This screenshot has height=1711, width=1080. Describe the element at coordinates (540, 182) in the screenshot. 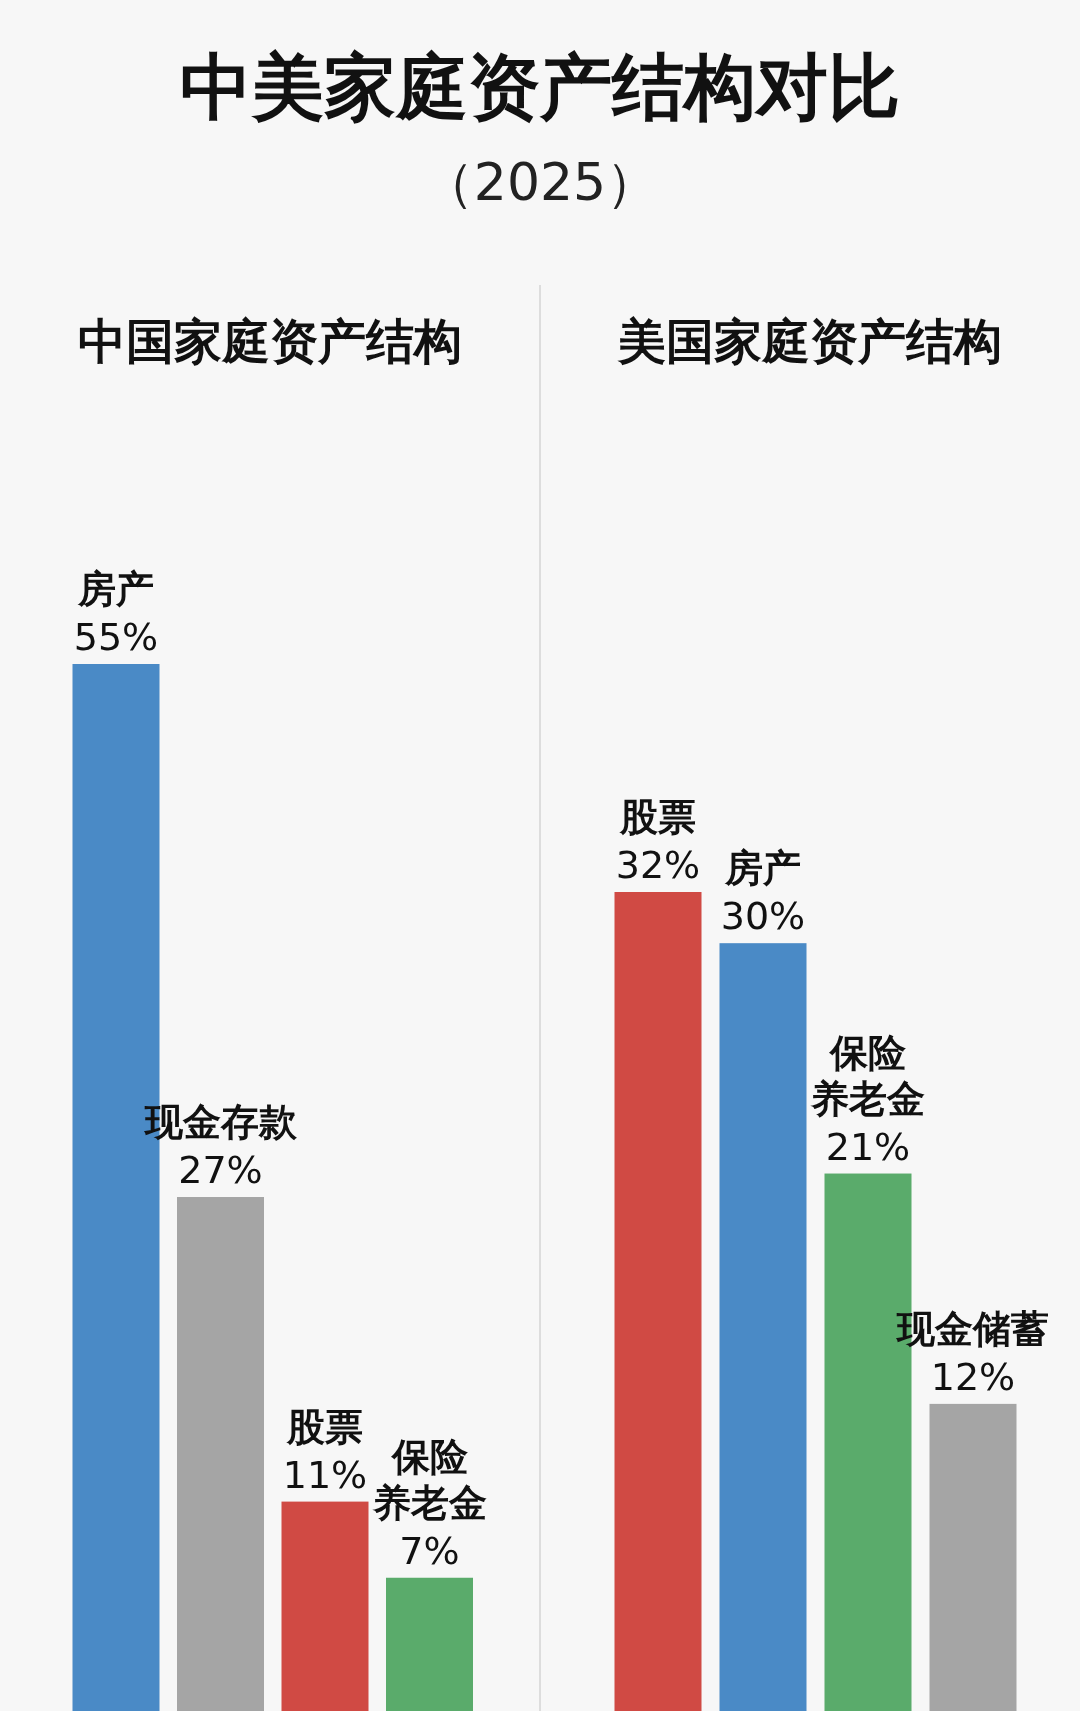

I see `text: （2025）` at that location.